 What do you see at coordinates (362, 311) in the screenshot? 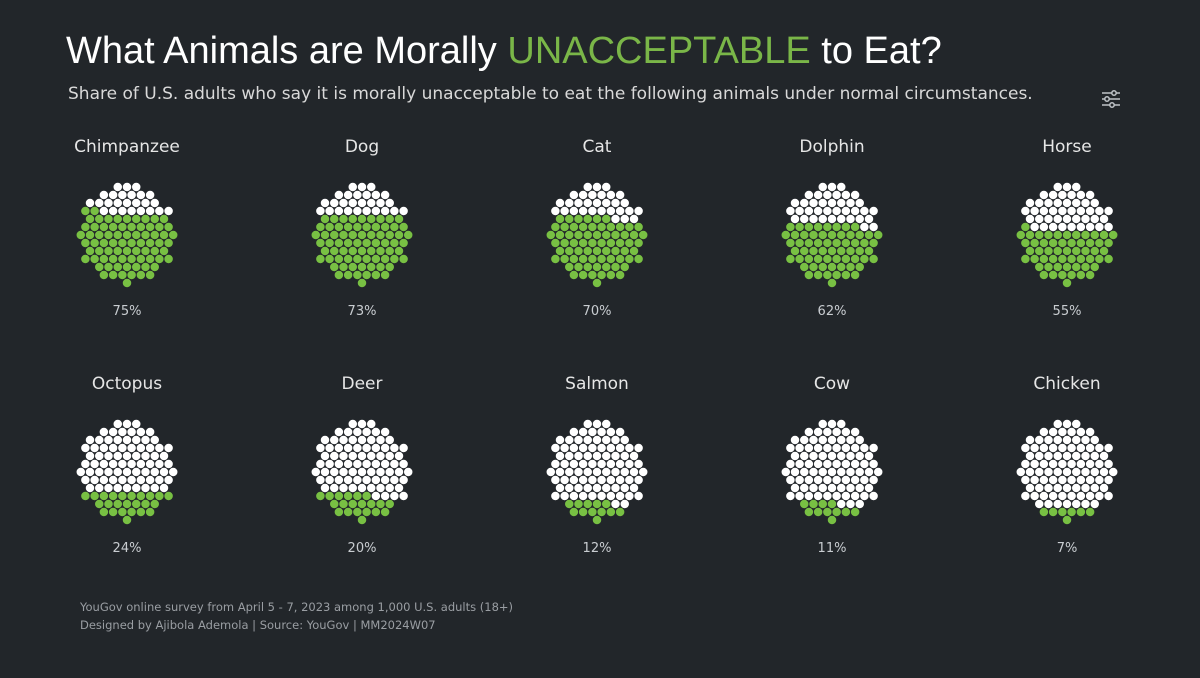
I see `value-label-dog: 73%` at bounding box center [362, 311].